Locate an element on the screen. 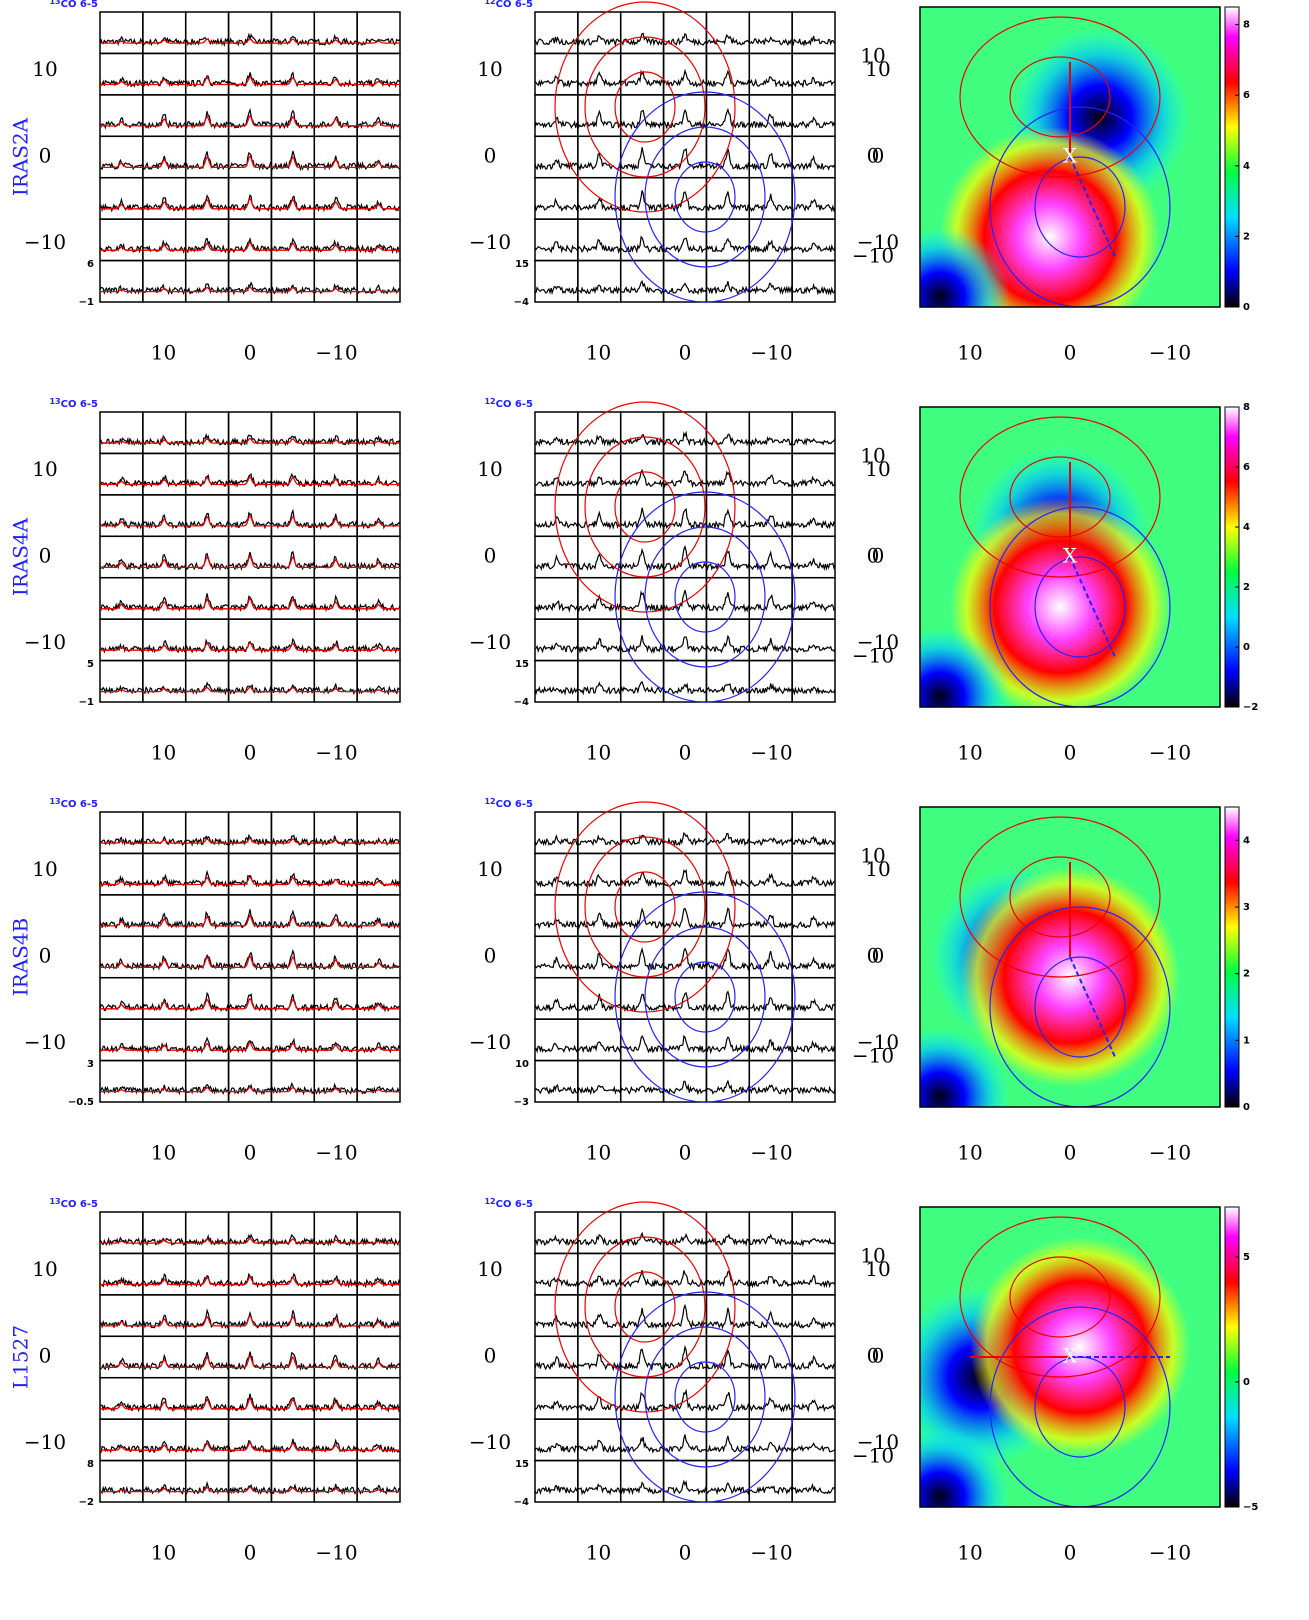 The image size is (1309, 1620). scale-min: −2 is located at coordinates (86, 1502).